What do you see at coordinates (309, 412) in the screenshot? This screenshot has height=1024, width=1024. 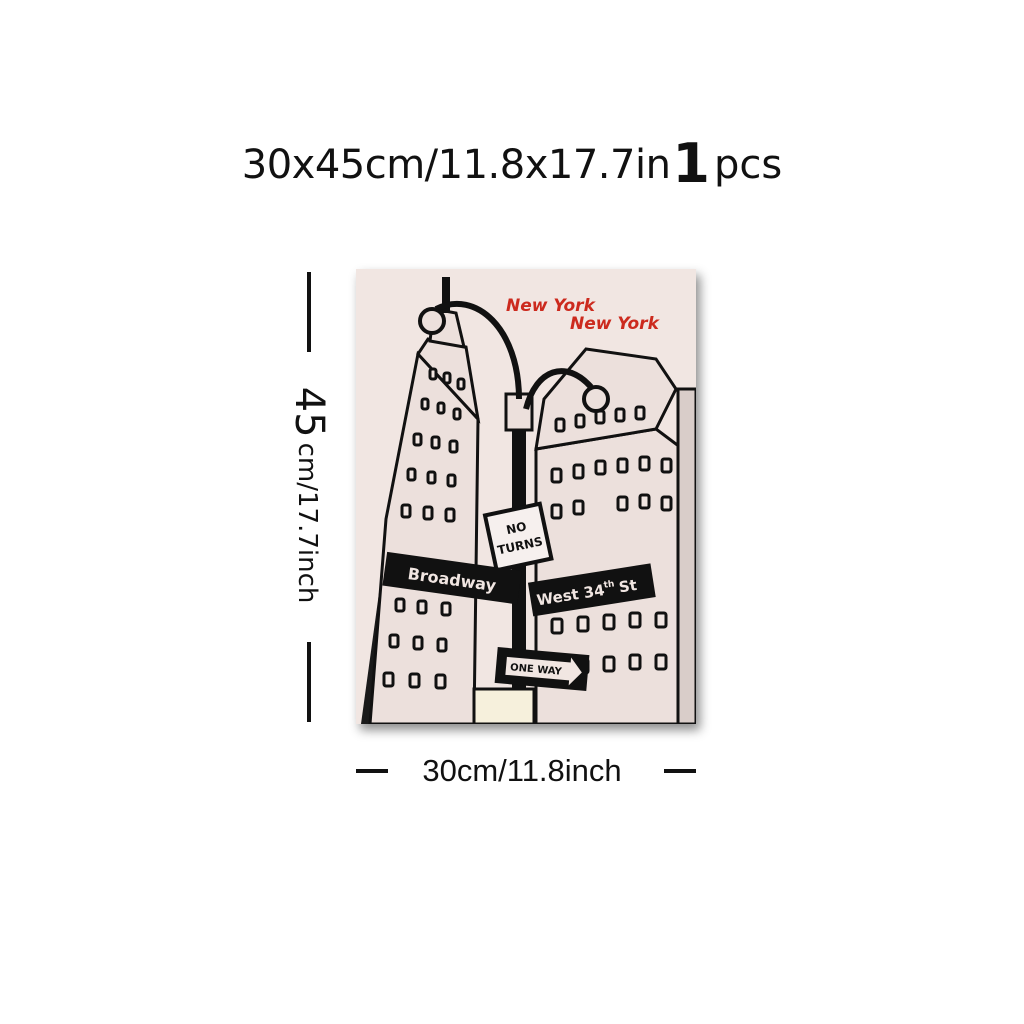 I see `height-number: 45` at bounding box center [309, 412].